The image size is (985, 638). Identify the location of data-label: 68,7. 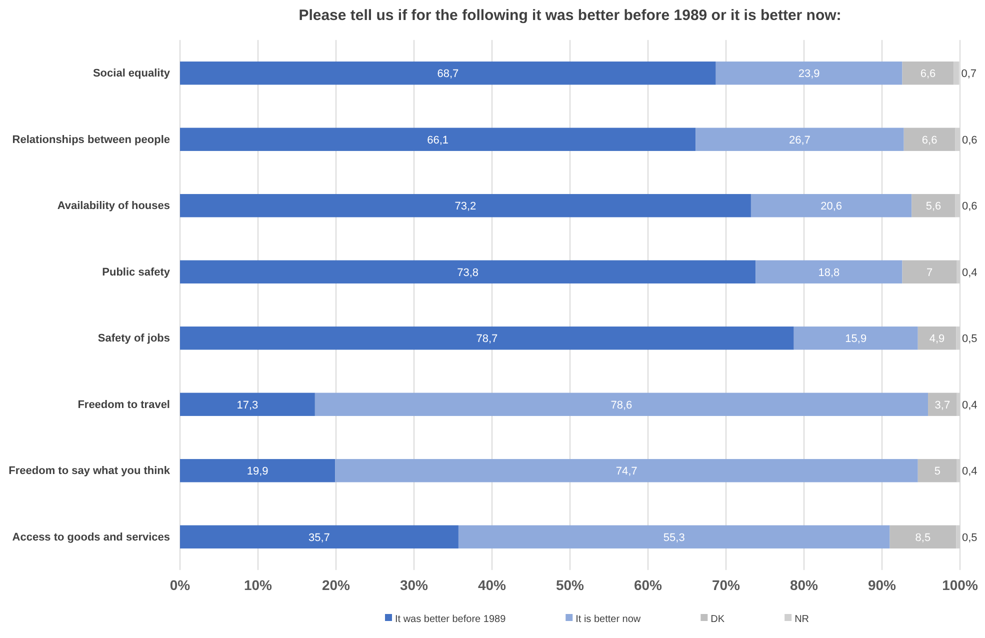
(448, 74).